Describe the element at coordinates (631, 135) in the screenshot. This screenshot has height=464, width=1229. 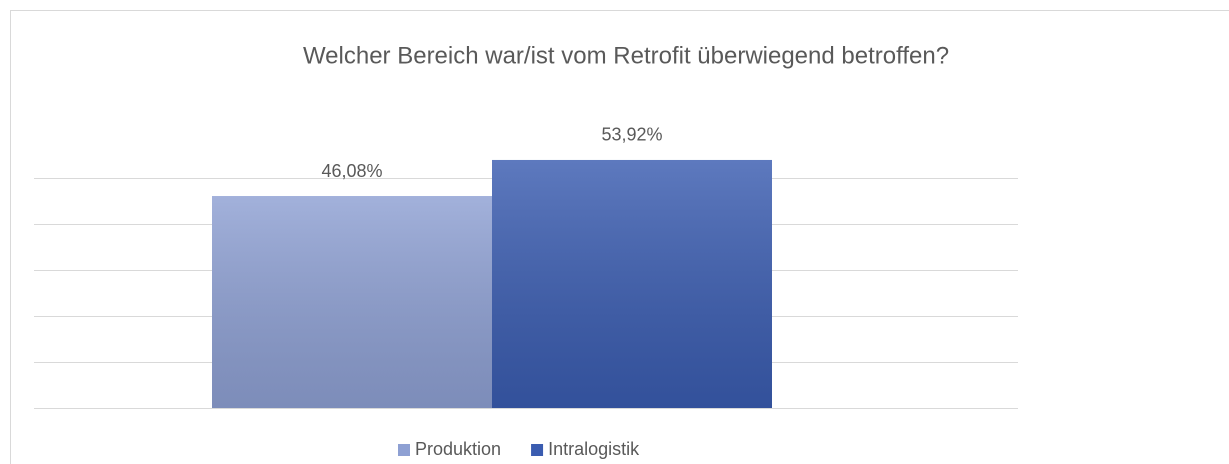
I see `data-label: 53,92%` at that location.